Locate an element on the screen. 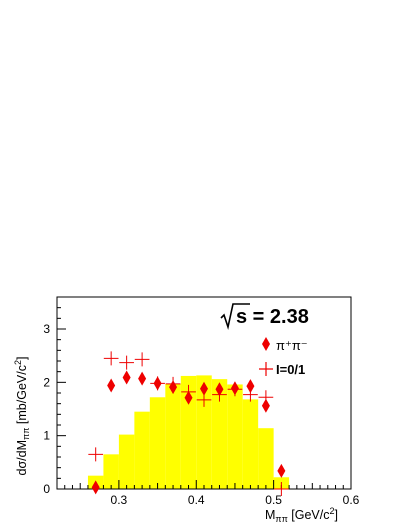  legend: π⁺π⁻ I=0/1 is located at coordinates (283, 357).